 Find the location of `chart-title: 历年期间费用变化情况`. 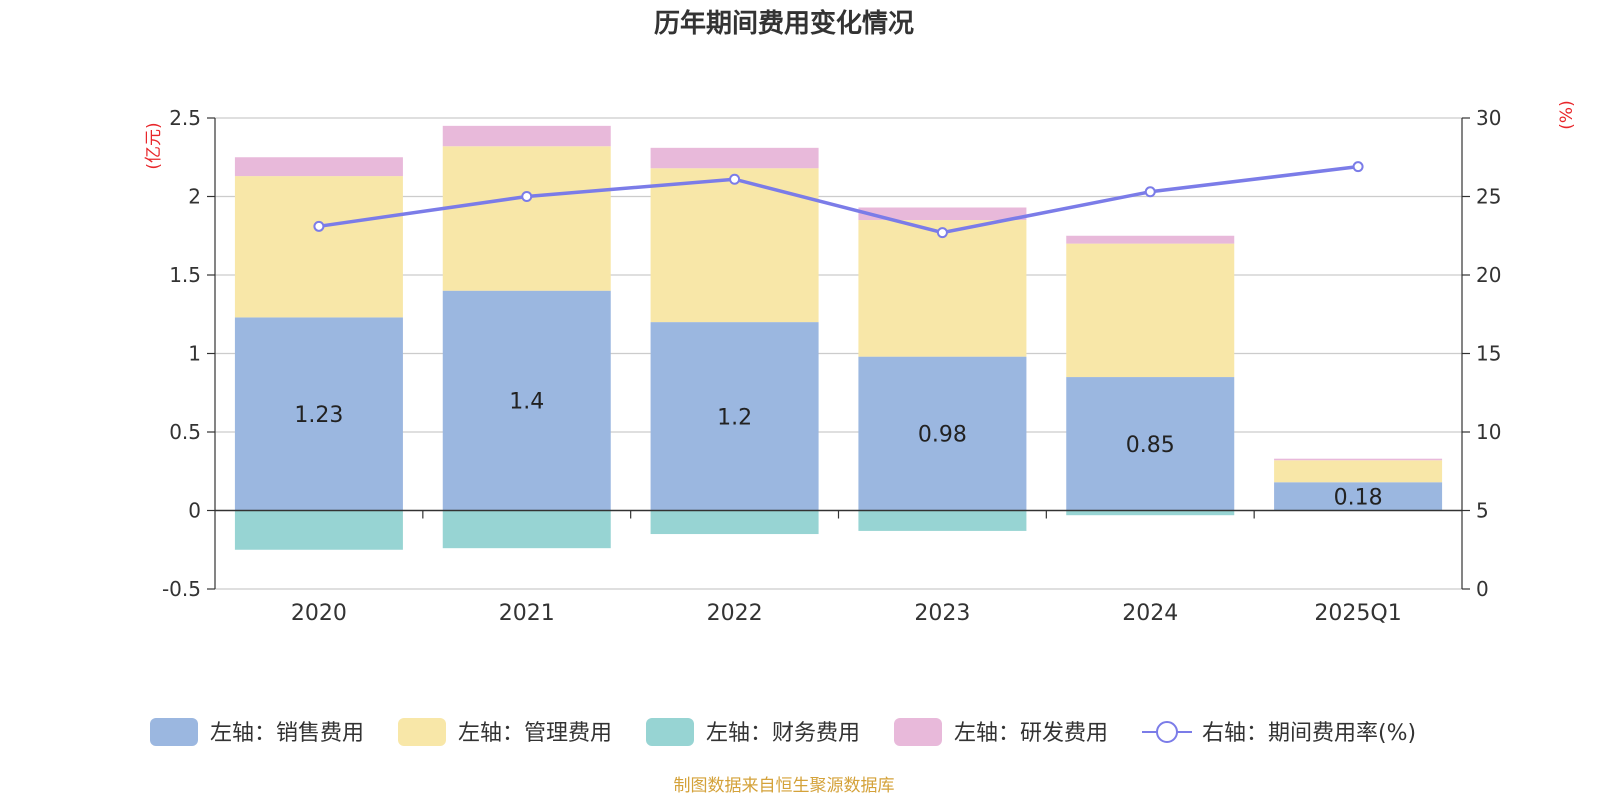

chart-title: 历年期间费用变化情况 is located at coordinates (784, 23).